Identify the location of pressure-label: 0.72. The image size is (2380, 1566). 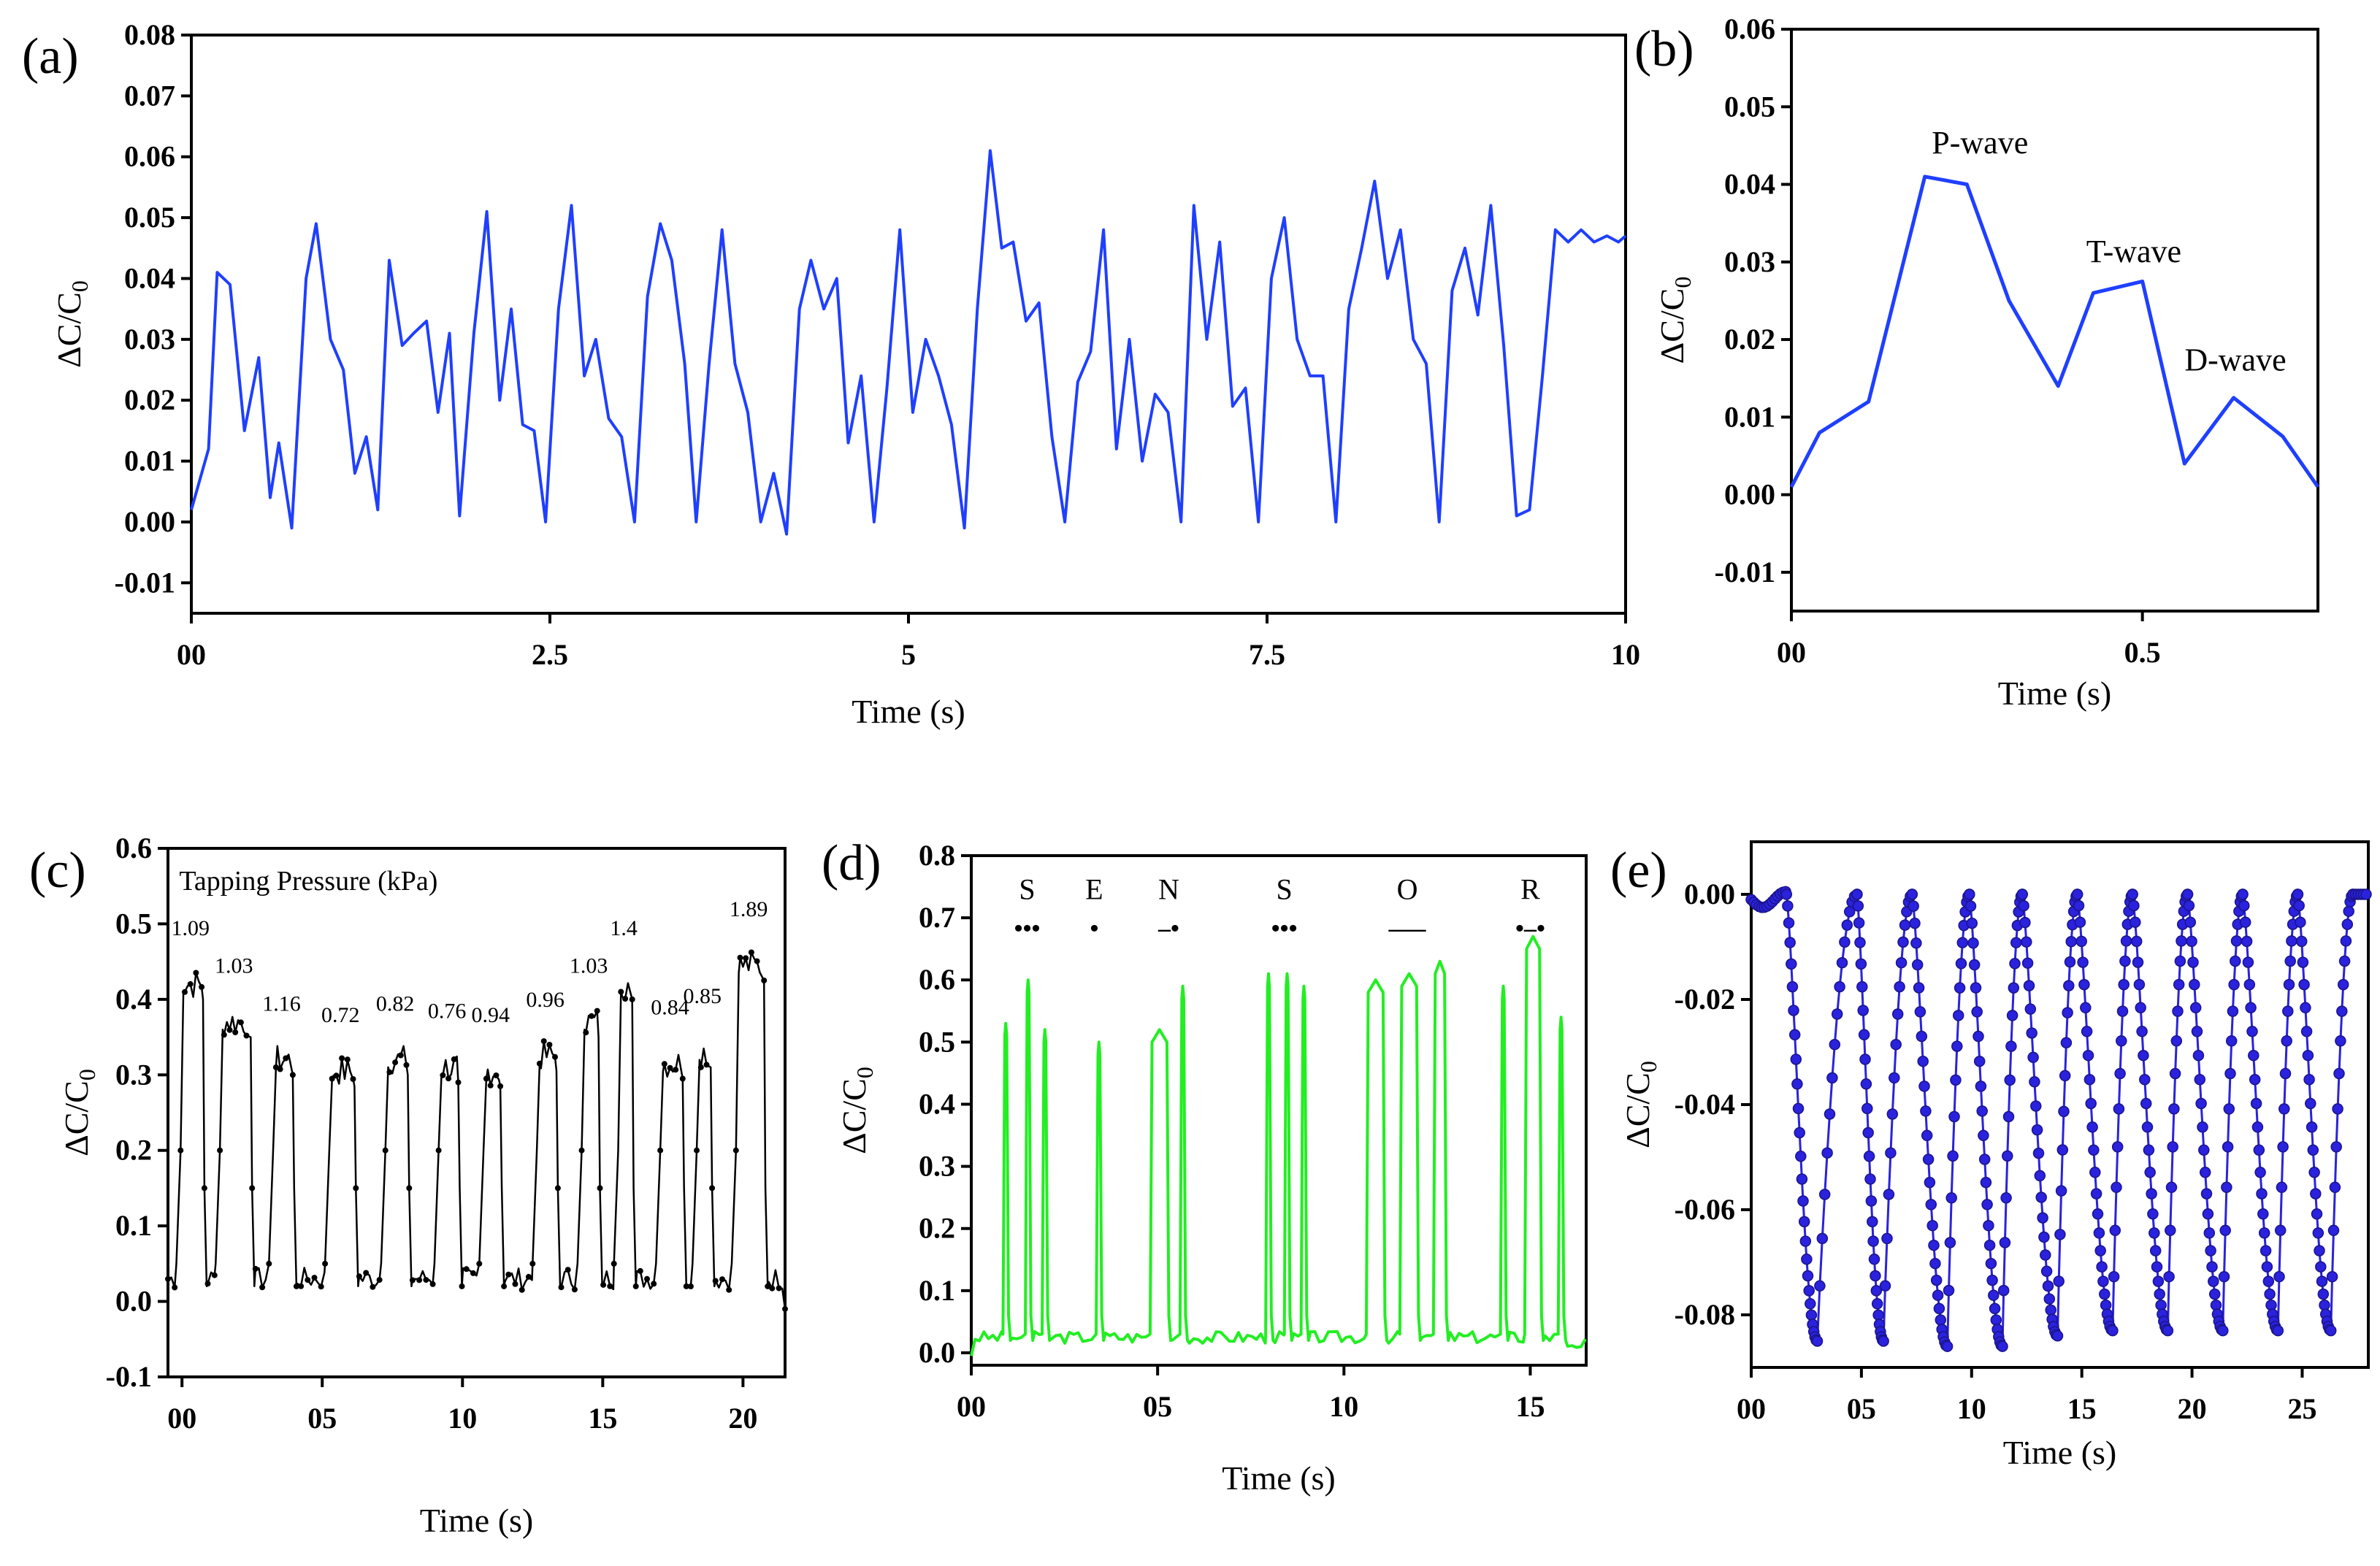
(340, 1015).